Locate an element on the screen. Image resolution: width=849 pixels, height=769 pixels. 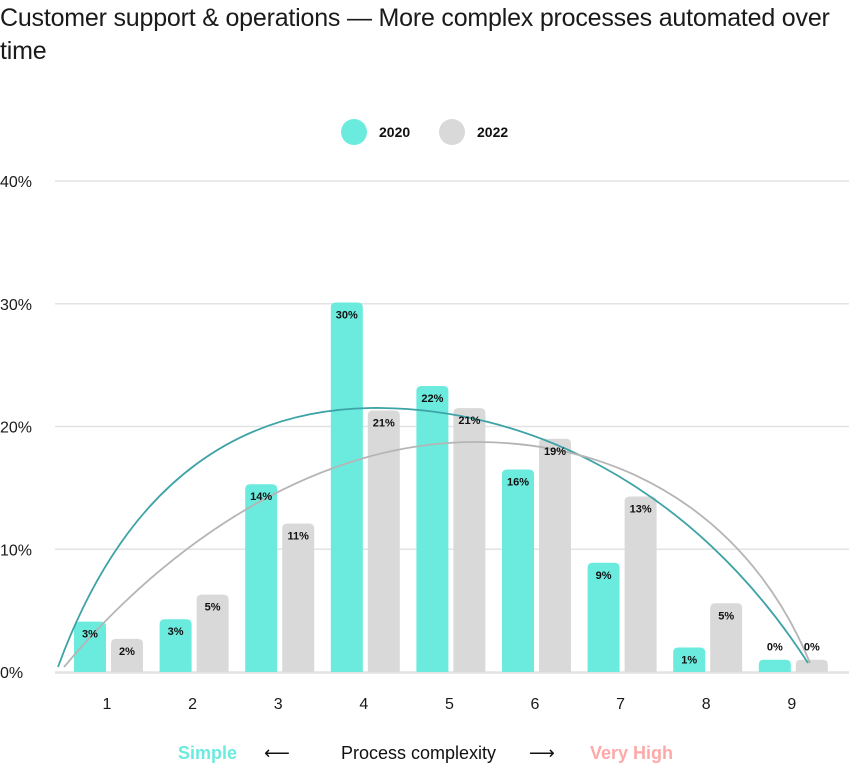
y-tick-label: 20% is located at coordinates (16, 428).